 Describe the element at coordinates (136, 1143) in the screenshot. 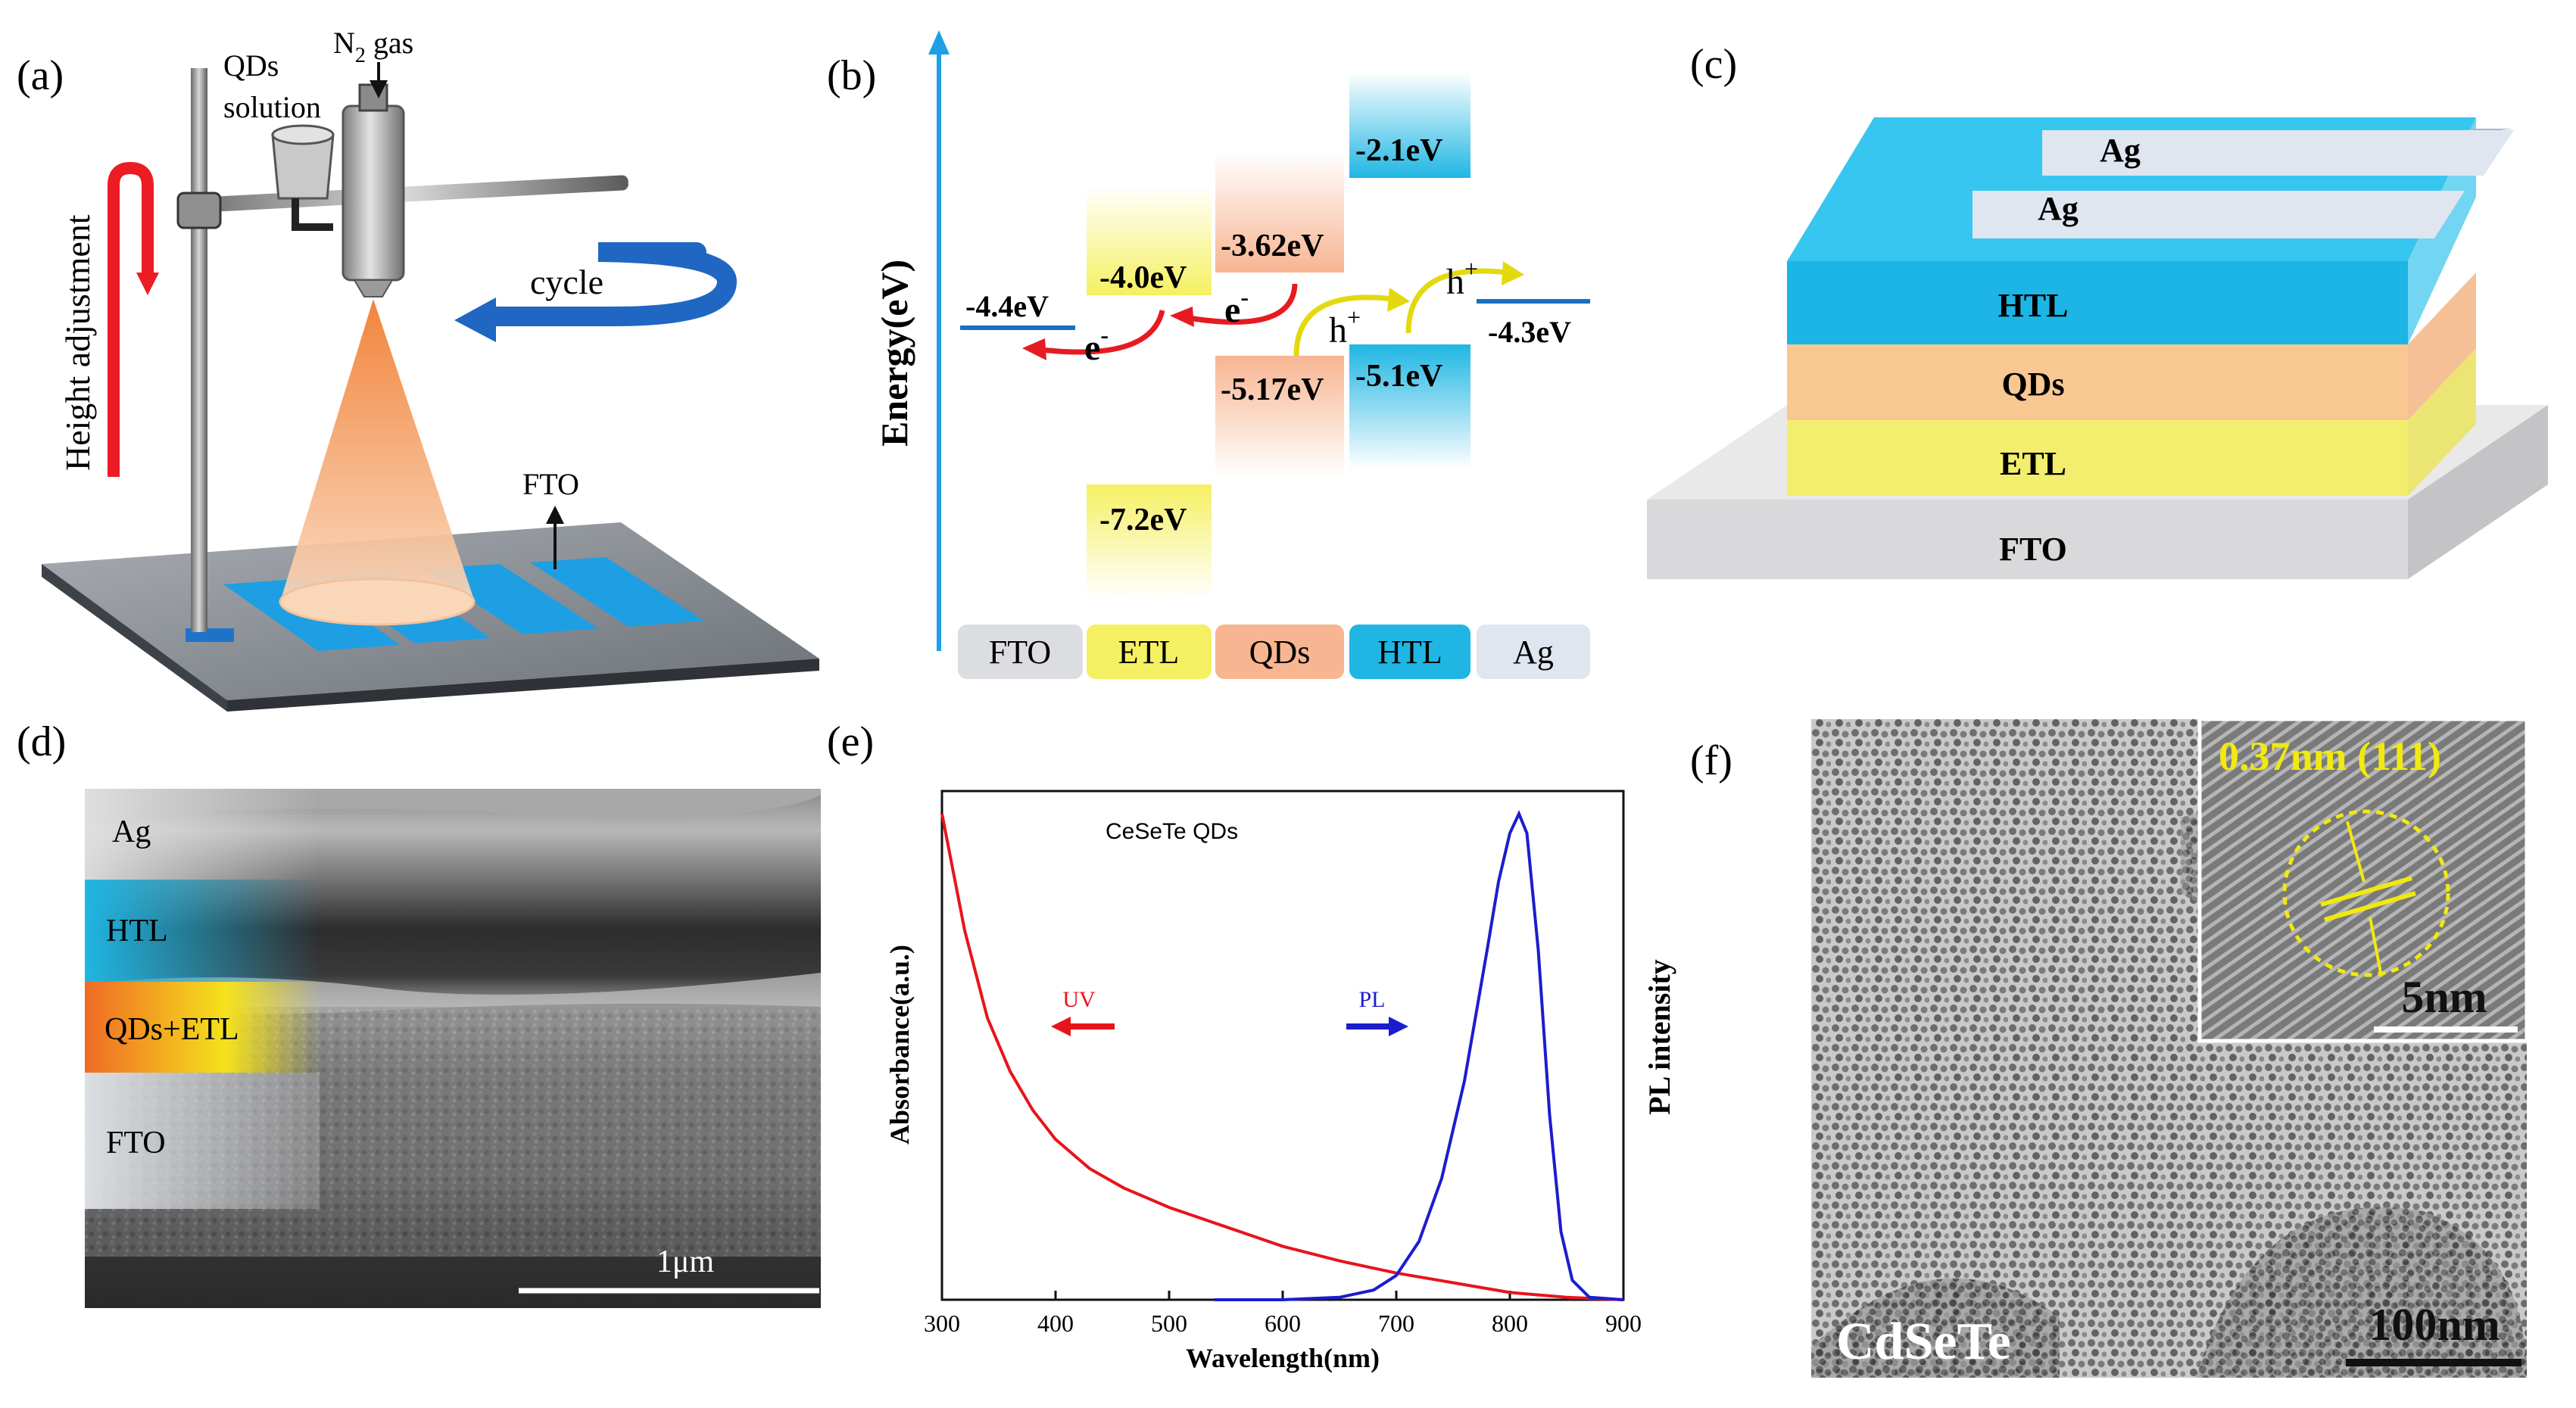

I see `sem-fto-label: FTO` at that location.